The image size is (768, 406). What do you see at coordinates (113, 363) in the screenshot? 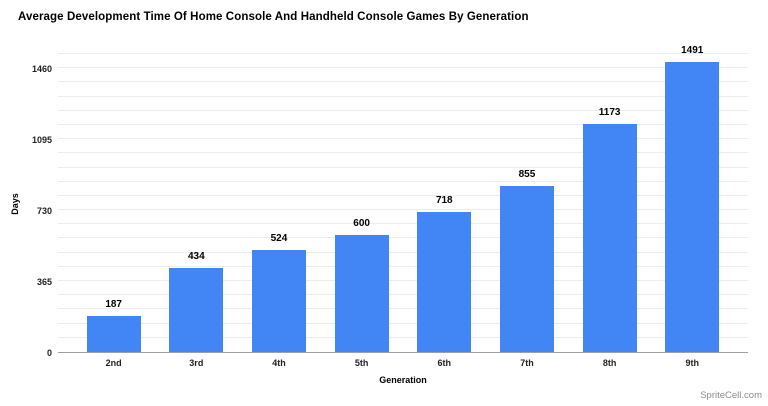
I see `x-tick-label: 2nd` at bounding box center [113, 363].